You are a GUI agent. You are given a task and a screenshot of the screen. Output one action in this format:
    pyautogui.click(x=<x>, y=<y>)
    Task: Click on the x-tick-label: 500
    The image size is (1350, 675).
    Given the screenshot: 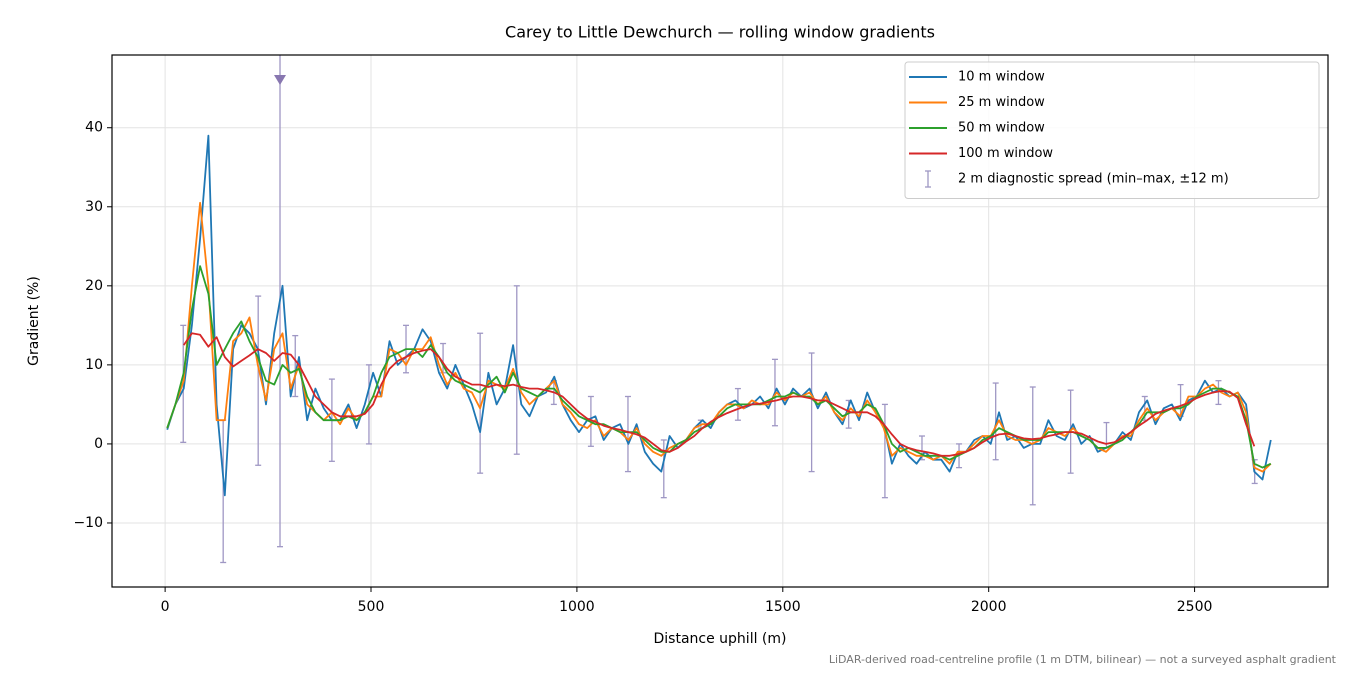 What is the action you would take?
    pyautogui.click(x=371, y=607)
    